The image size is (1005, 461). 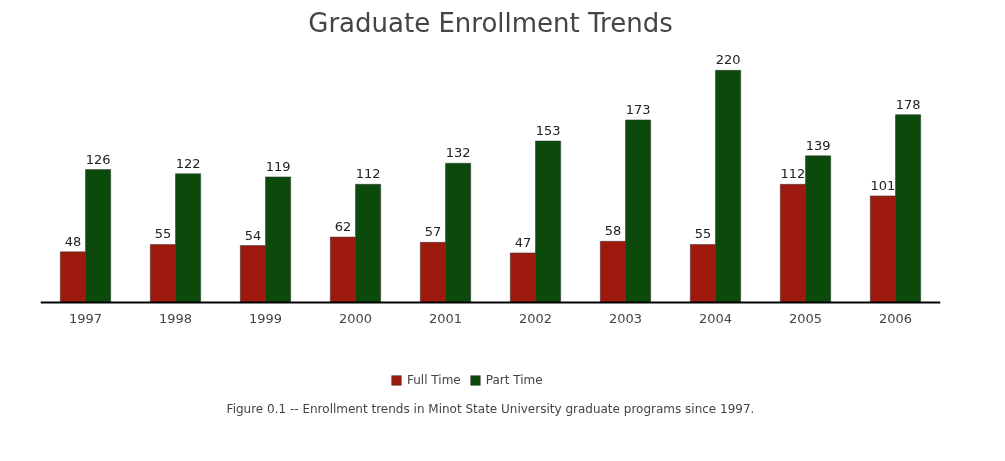 I want to click on x-tick-label: 2002, so click(x=535, y=318).